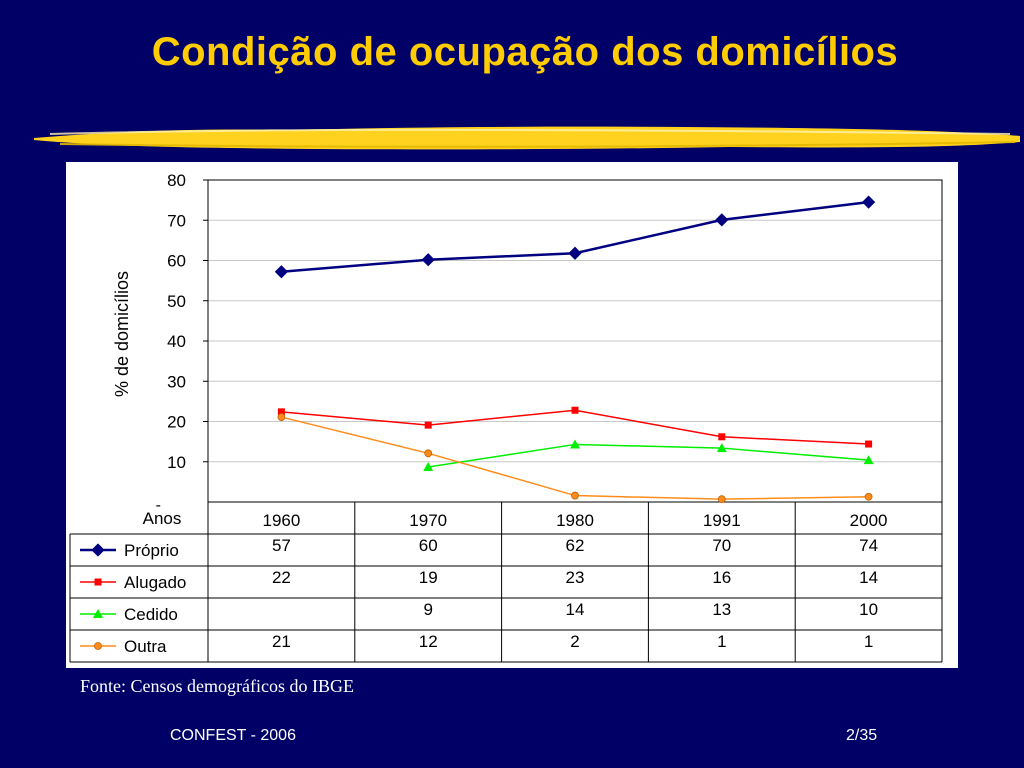 This screenshot has width=1024, height=768. Describe the element at coordinates (217, 686) in the screenshot. I see `source-note: Fonte: Censos demográficos do IBGE` at that location.